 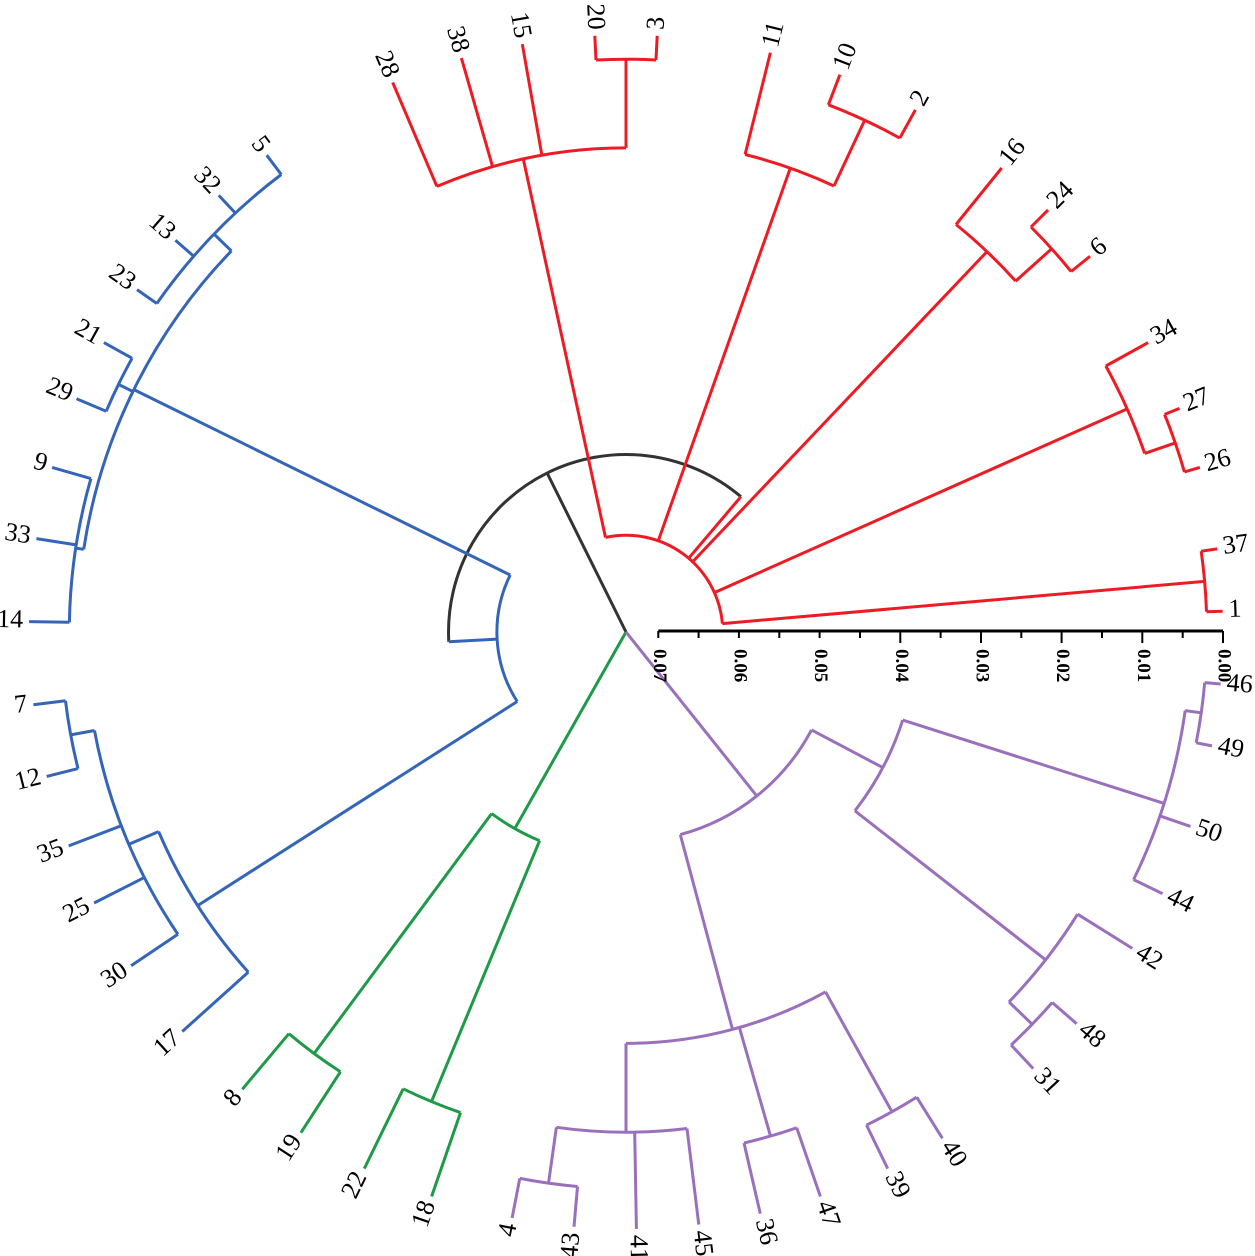 What do you see at coordinates (772, 33) in the screenshot?
I see `leaf-label-11: 11` at bounding box center [772, 33].